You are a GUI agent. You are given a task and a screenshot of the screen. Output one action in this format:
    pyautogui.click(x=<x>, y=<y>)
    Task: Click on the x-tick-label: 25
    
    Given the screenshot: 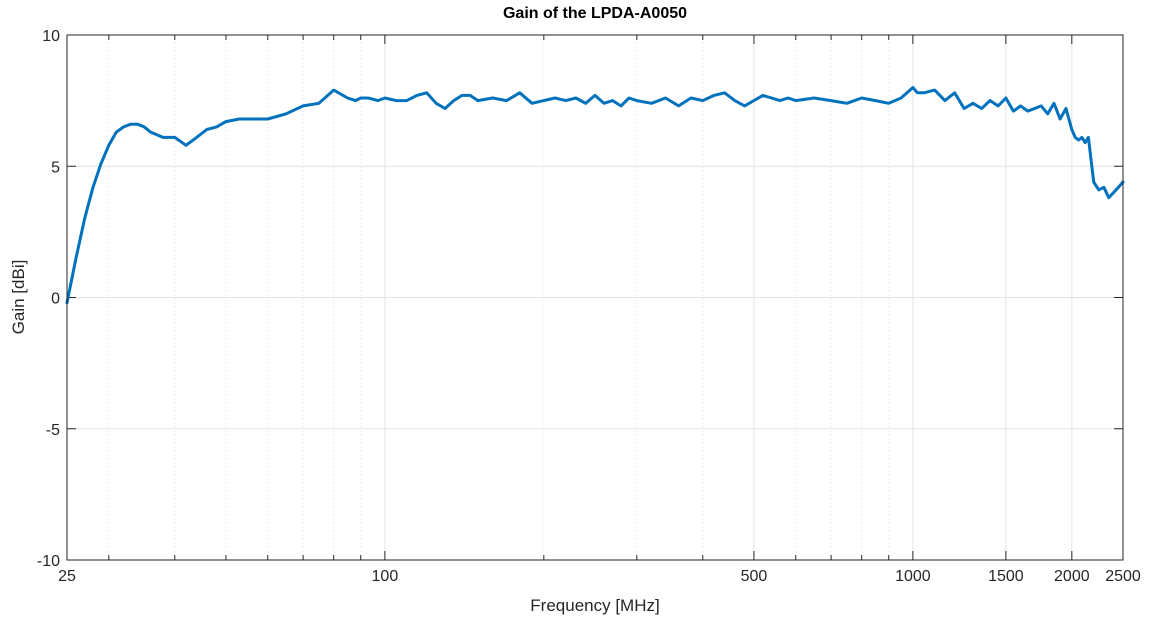 What is the action you would take?
    pyautogui.click(x=67, y=576)
    